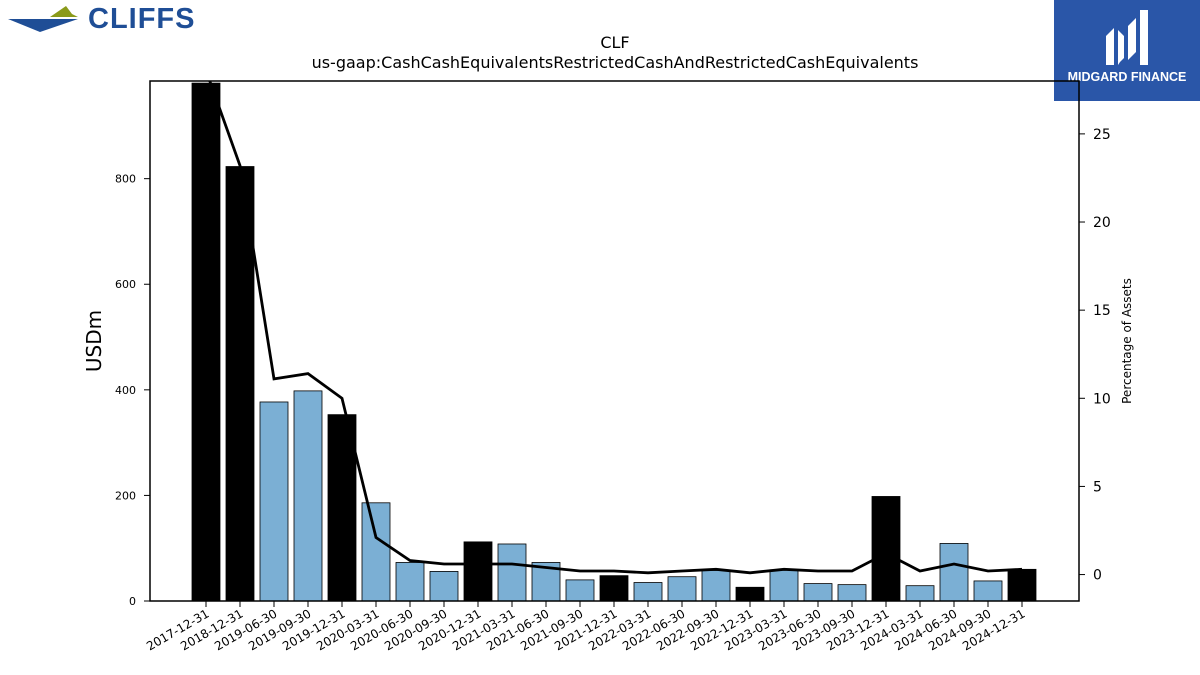  What do you see at coordinates (1127, 341) in the screenshot?
I see `y2-axis-label: Percentage of Assets` at bounding box center [1127, 341].